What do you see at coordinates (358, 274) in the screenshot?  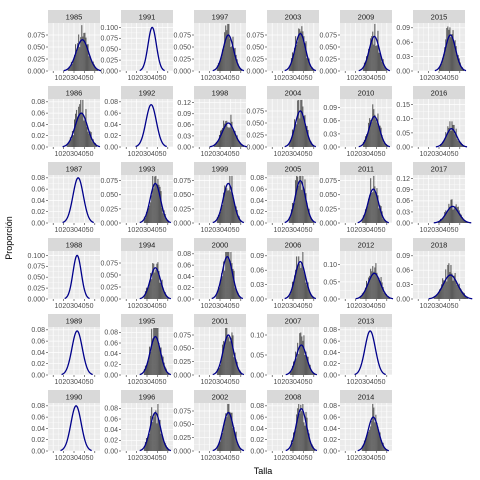 I see `facet-2012: 2012 0.00 0.05 0.10 1020304050` at bounding box center [358, 274].